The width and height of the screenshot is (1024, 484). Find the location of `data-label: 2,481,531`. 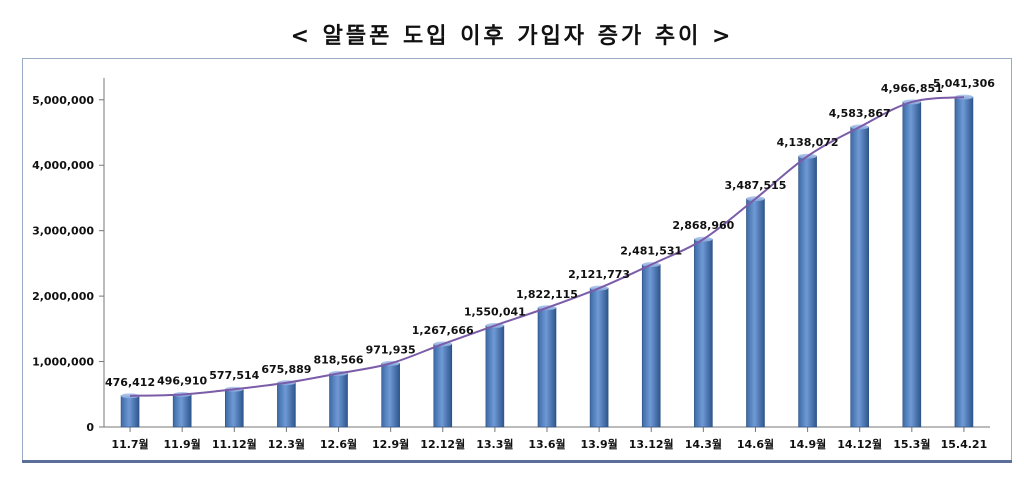

data-label: 2,481,531 is located at coordinates (651, 251).